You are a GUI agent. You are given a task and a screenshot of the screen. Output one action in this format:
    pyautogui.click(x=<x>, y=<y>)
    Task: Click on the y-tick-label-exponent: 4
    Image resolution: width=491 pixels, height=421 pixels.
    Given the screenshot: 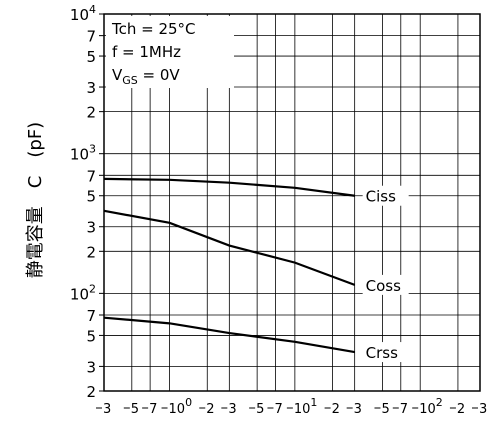 What is the action you would take?
    pyautogui.click(x=92, y=9)
    